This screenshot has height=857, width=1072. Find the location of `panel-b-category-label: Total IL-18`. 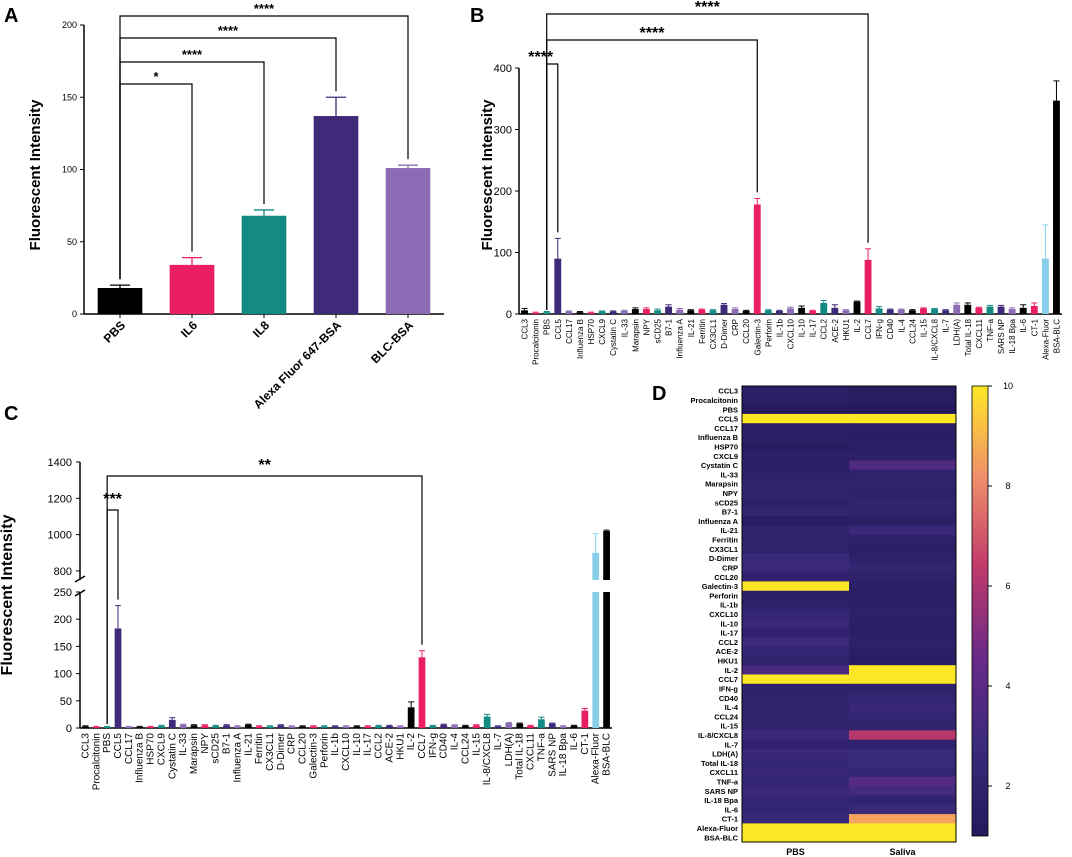

panel-b-category-label: Total IL-18 is located at coordinates (968, 337).